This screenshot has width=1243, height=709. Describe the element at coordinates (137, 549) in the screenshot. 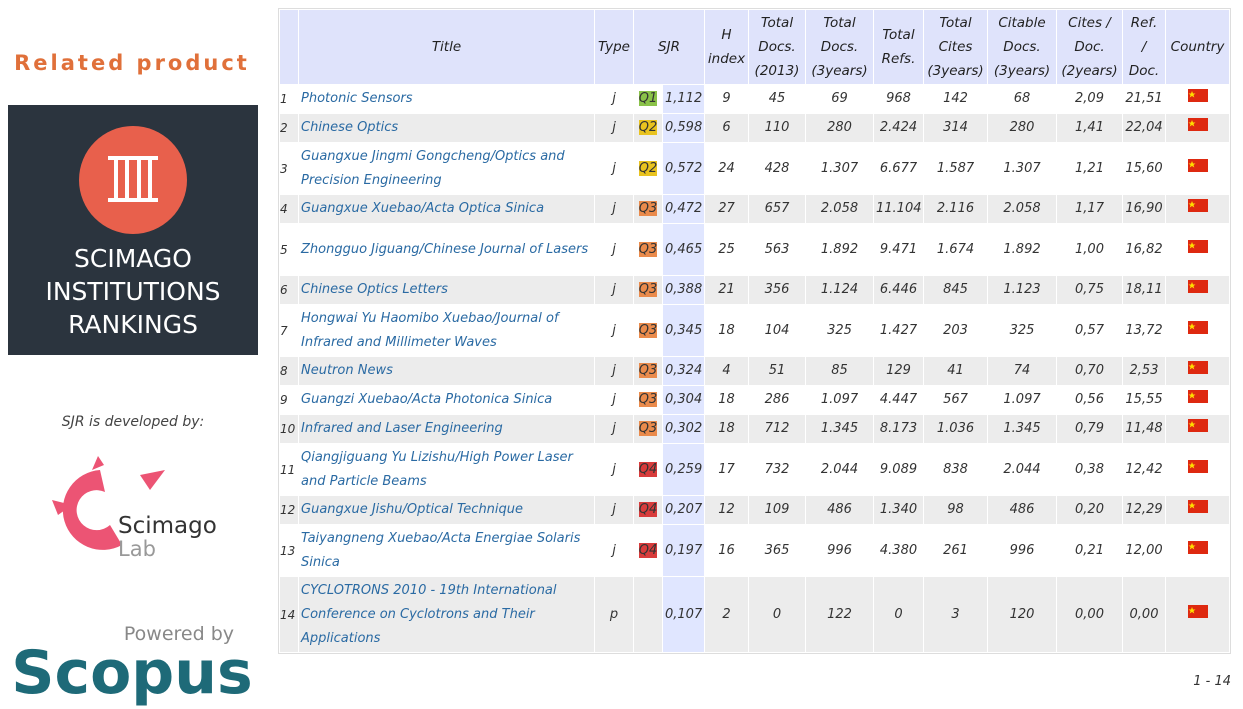

I see `lab-logo-text: Lab` at that location.